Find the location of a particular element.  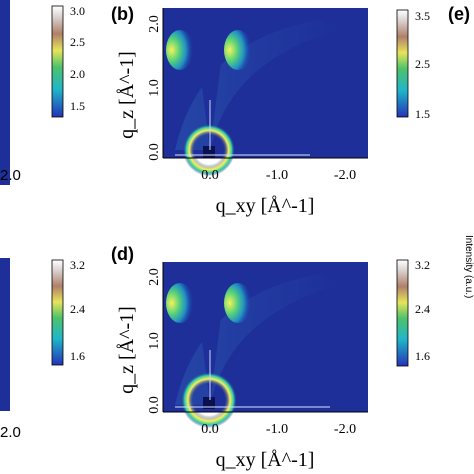

cbar-tl-tick-3: 2.0 is located at coordinates (77, 74).